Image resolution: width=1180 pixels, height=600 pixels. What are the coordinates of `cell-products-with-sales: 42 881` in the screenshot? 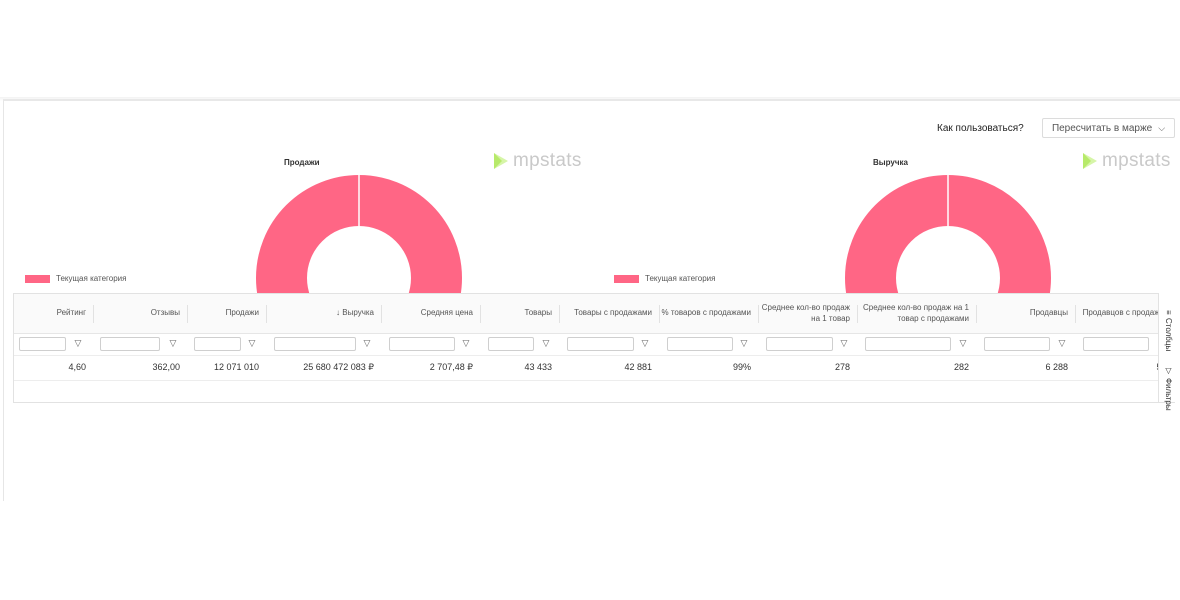 It's located at (638, 367).